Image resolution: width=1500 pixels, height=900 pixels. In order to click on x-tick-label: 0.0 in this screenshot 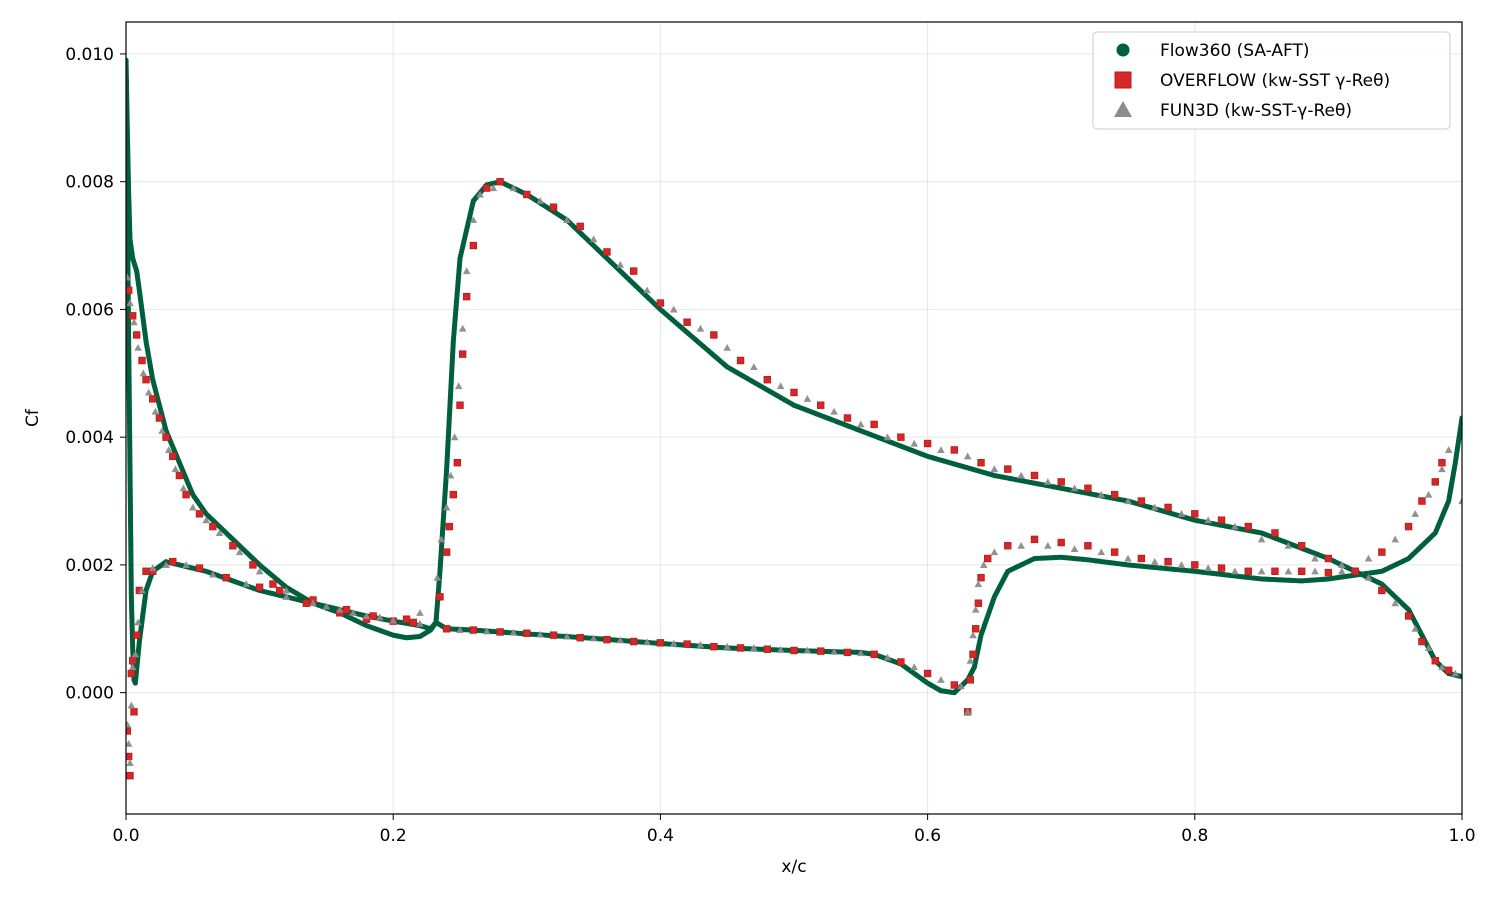, I will do `click(125, 836)`.